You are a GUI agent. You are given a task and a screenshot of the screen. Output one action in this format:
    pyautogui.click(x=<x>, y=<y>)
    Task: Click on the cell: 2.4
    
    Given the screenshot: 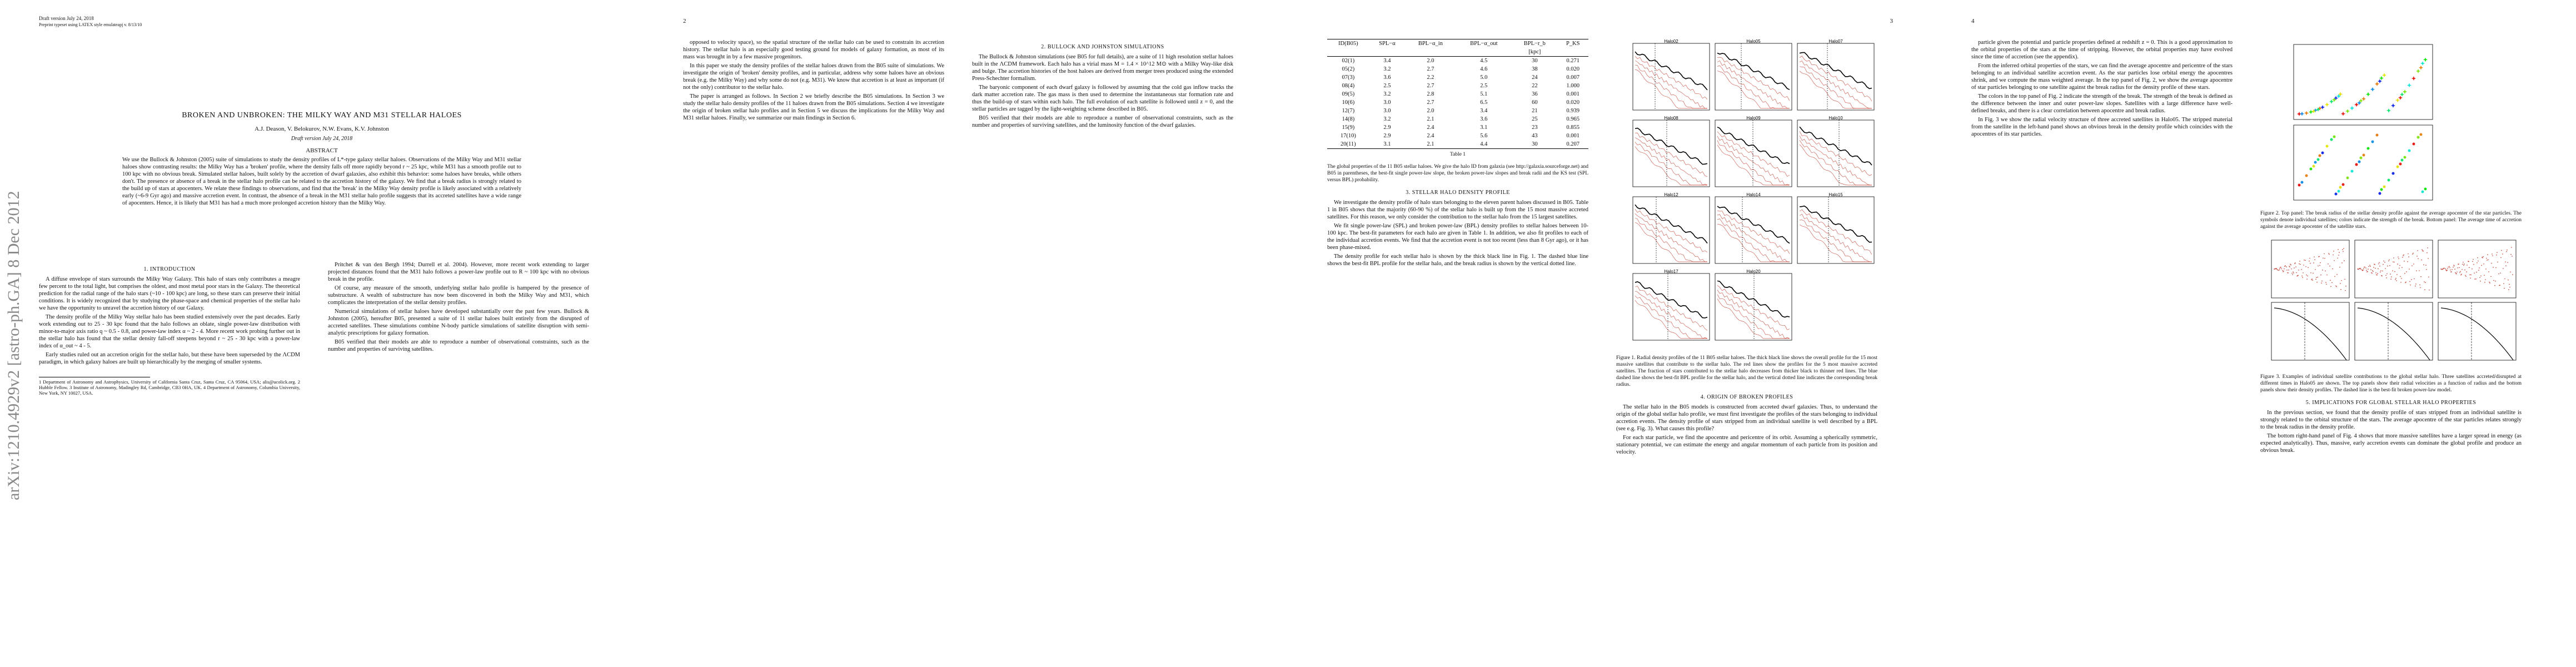 What is the action you would take?
    pyautogui.click(x=1430, y=128)
    